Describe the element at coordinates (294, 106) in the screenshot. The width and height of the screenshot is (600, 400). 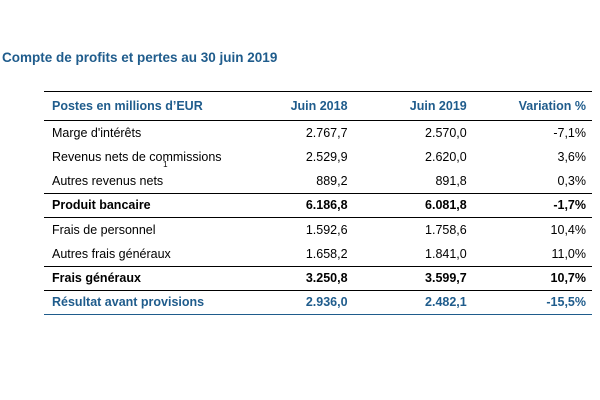
I see `header-june-2018: Juin 2018` at that location.